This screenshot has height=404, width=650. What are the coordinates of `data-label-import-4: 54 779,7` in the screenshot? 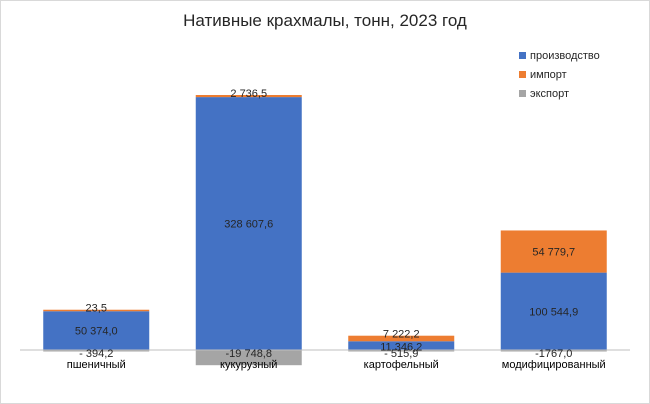 It's located at (553, 253).